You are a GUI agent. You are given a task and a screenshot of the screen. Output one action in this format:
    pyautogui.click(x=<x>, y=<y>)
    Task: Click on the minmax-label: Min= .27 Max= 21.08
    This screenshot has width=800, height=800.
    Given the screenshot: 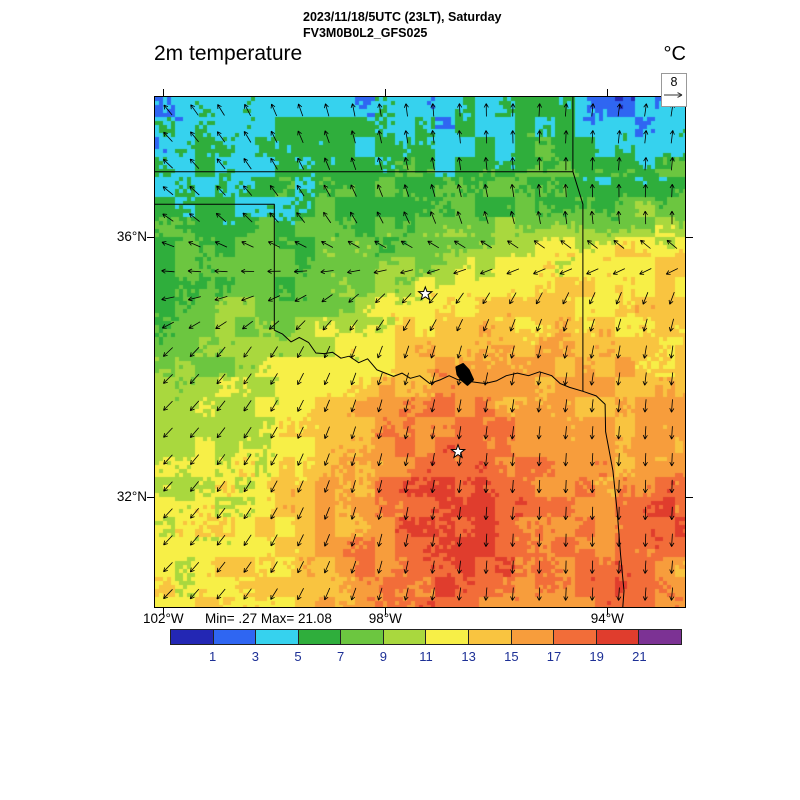 What is the action you would take?
    pyautogui.click(x=268, y=618)
    